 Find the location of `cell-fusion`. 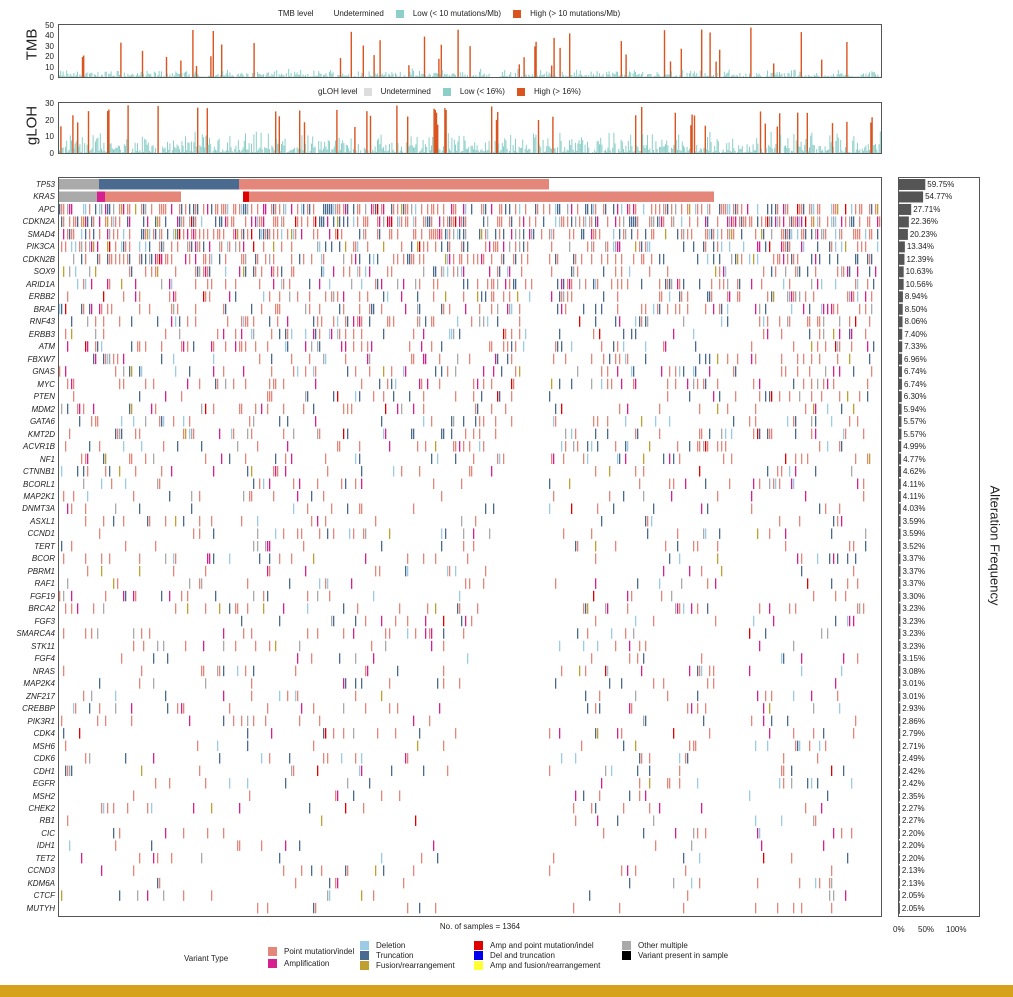

cell-fusion is located at coordinates (376, 870).